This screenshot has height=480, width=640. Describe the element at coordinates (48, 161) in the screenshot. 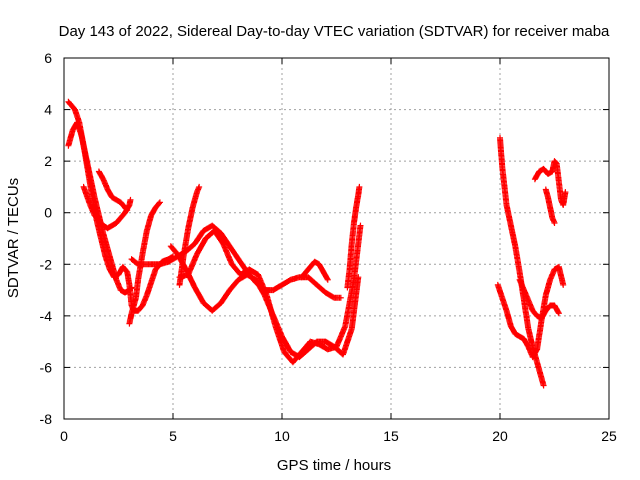

I see `y-tick-label: 2` at that location.